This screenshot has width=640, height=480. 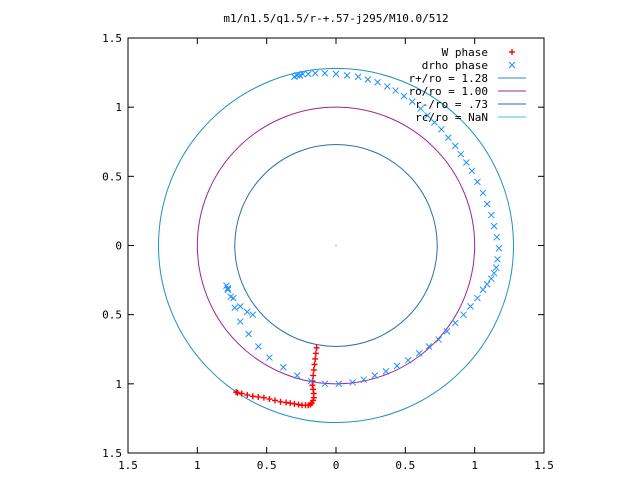 I want to click on legend-label: rc/ro = NaN, so click(x=451, y=117).